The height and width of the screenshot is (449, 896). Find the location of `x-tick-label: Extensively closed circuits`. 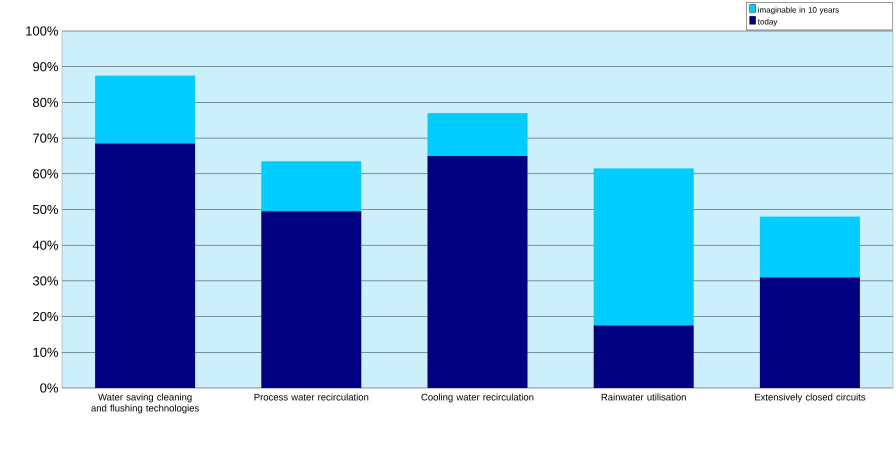

x-tick-label: Extensively closed circuits is located at coordinates (810, 398).